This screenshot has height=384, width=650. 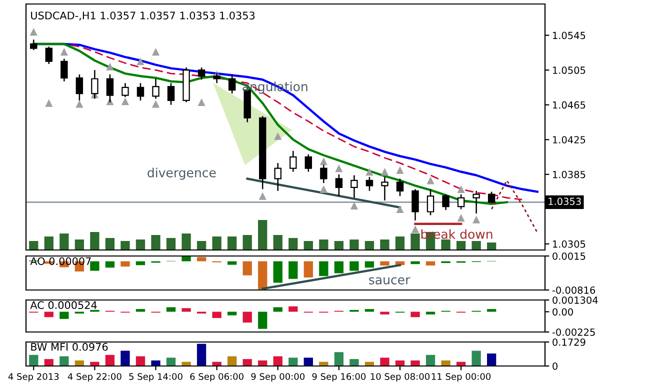 I want to click on x-tick-label: 5 Sep 14:00, so click(x=155, y=377).